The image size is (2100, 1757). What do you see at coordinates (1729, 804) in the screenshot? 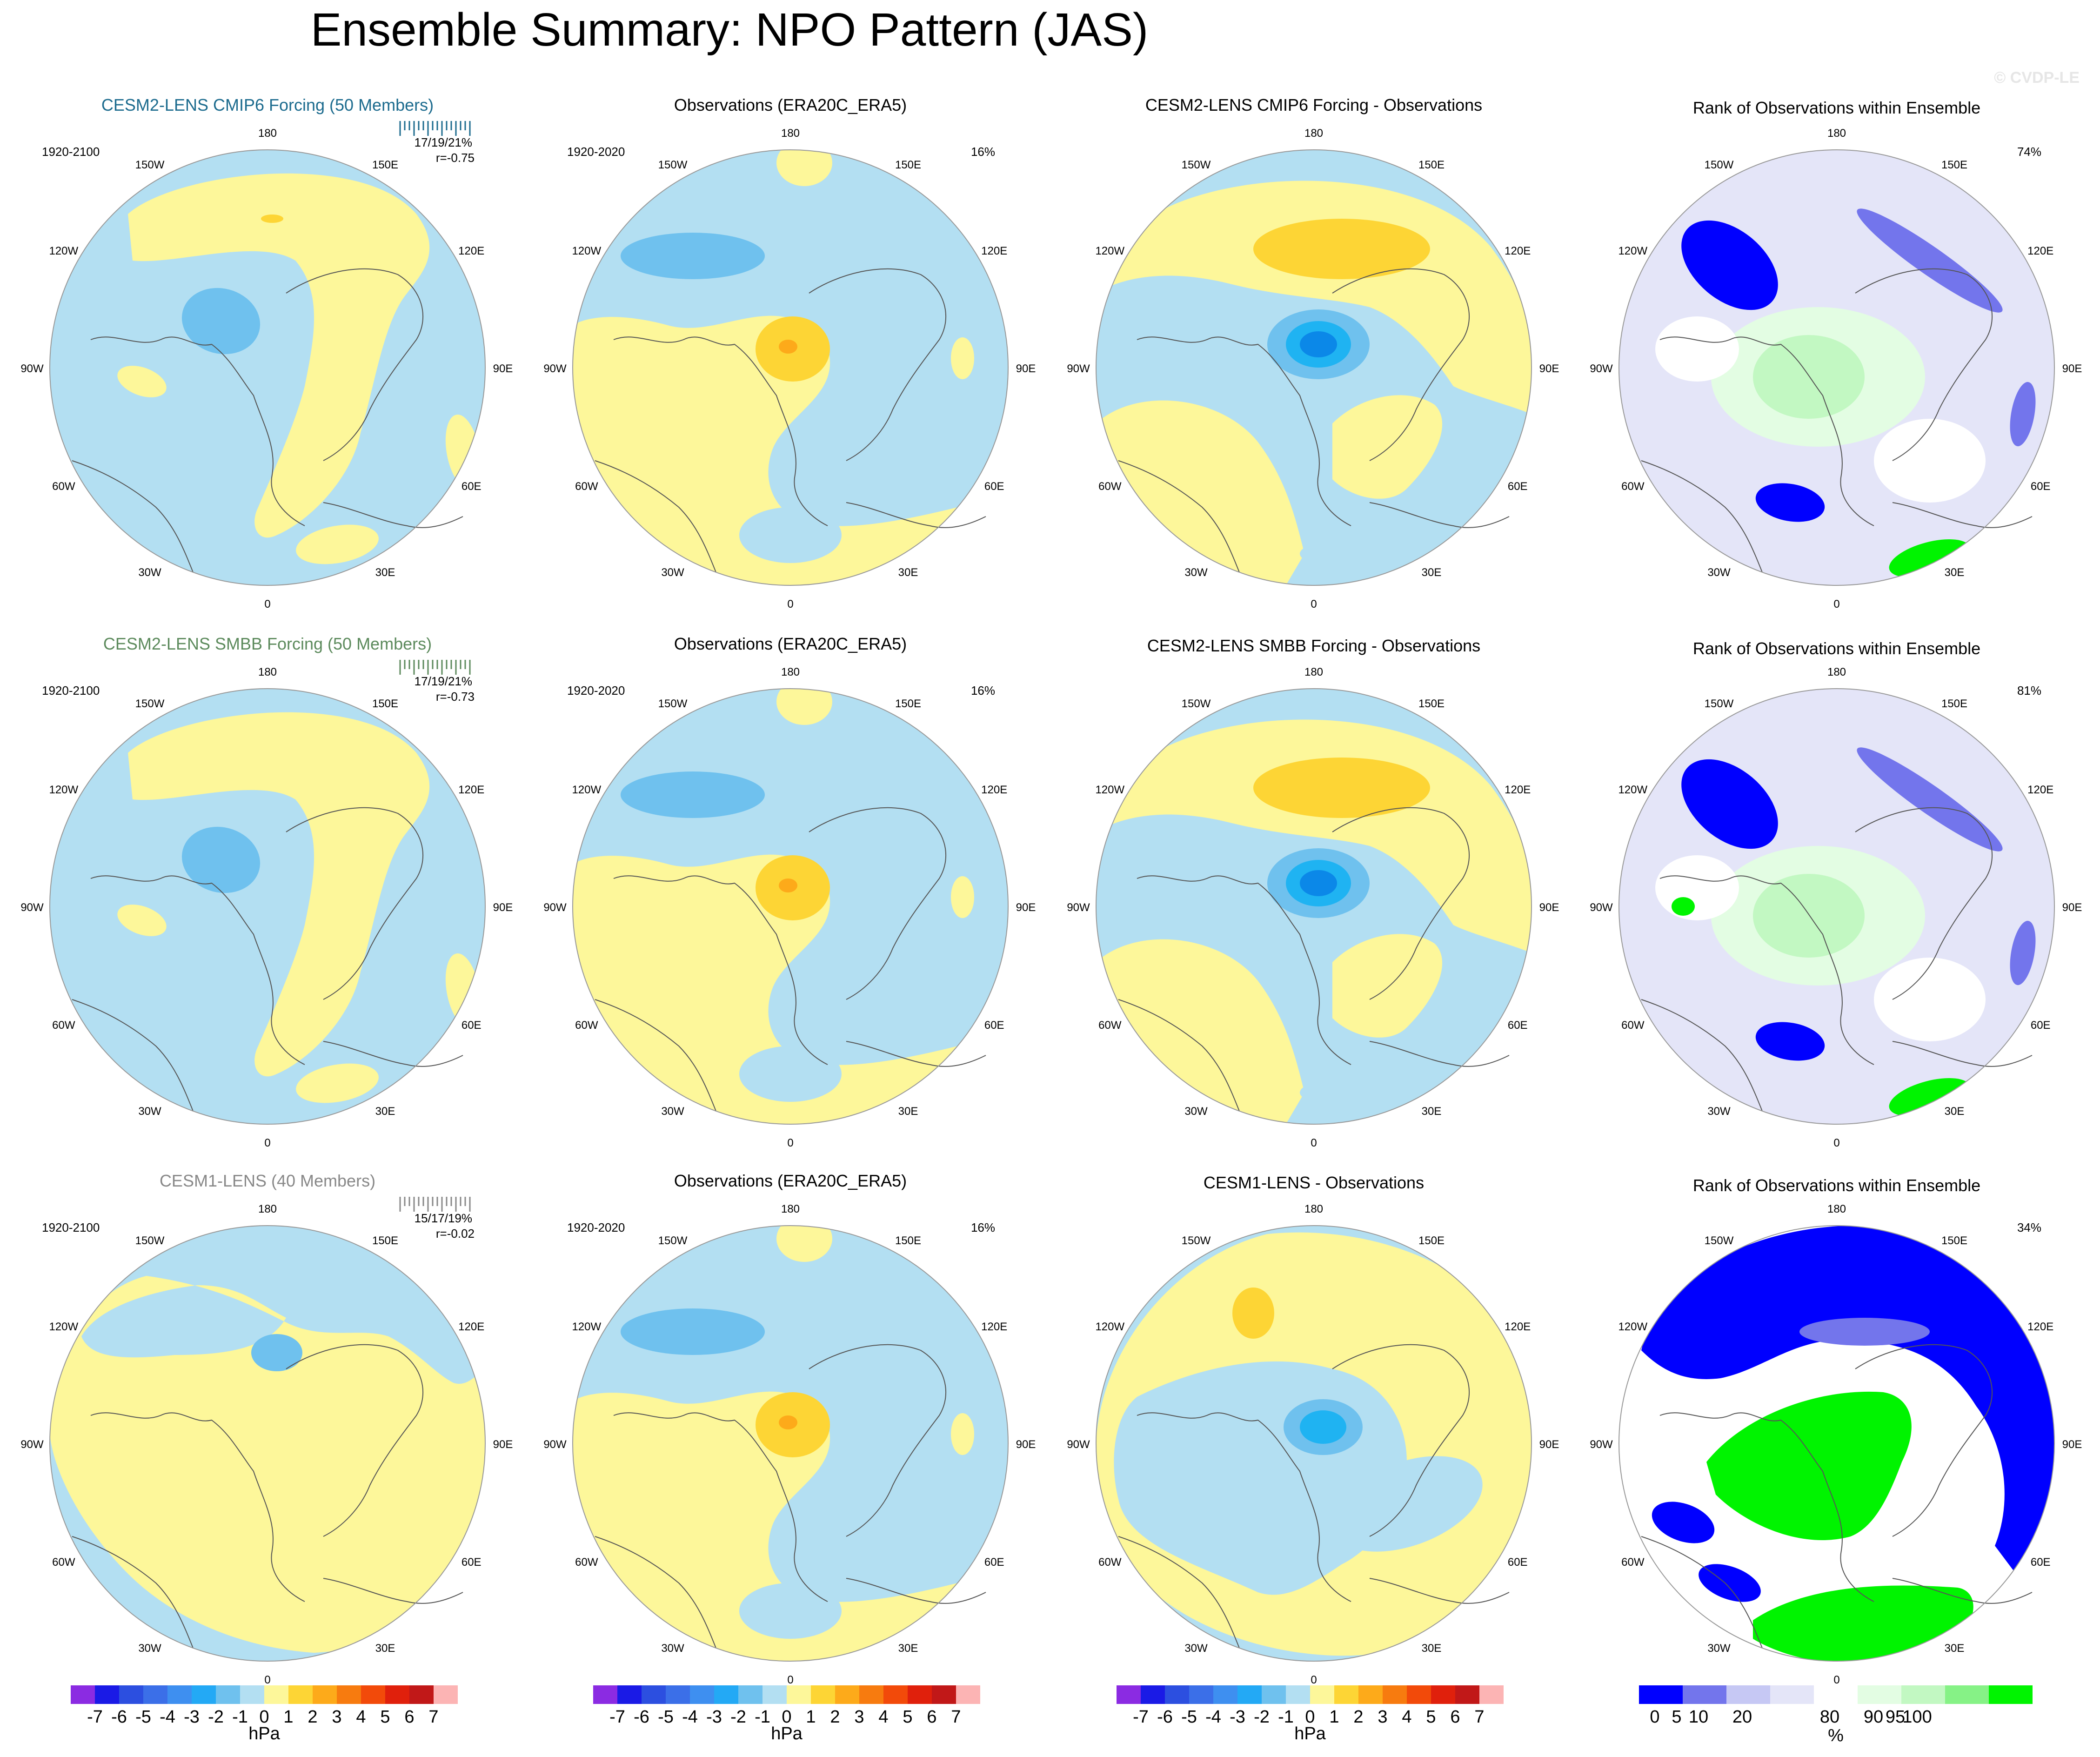
I see `rank-0-5-region` at bounding box center [1729, 804].